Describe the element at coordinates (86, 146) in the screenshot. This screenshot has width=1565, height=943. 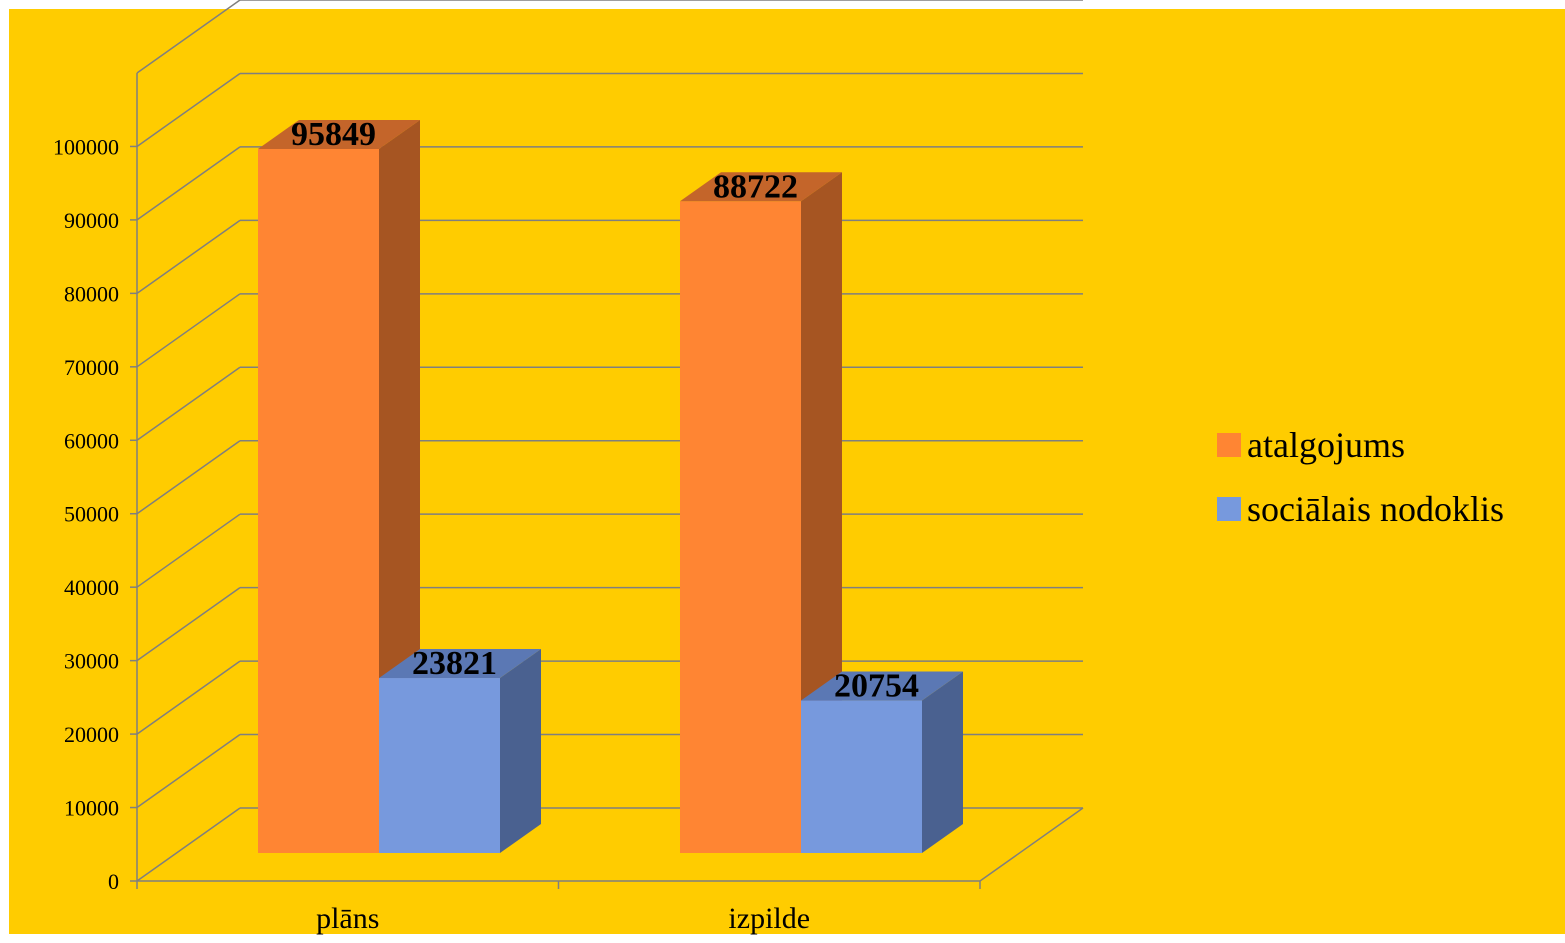
I see `y-tick-label: 100000` at that location.